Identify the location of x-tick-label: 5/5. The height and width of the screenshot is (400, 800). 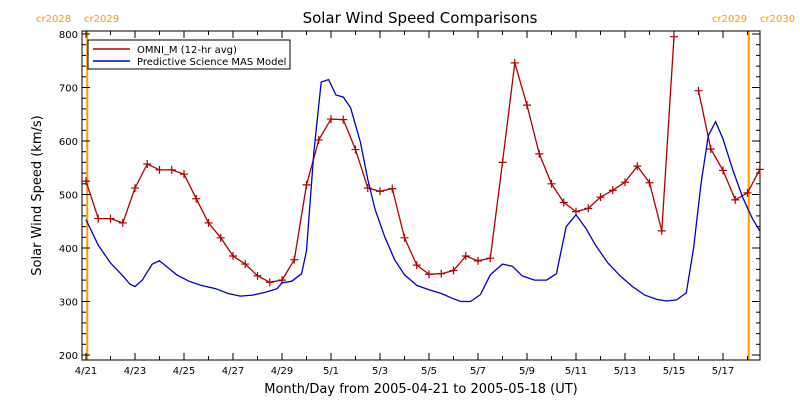
(429, 371).